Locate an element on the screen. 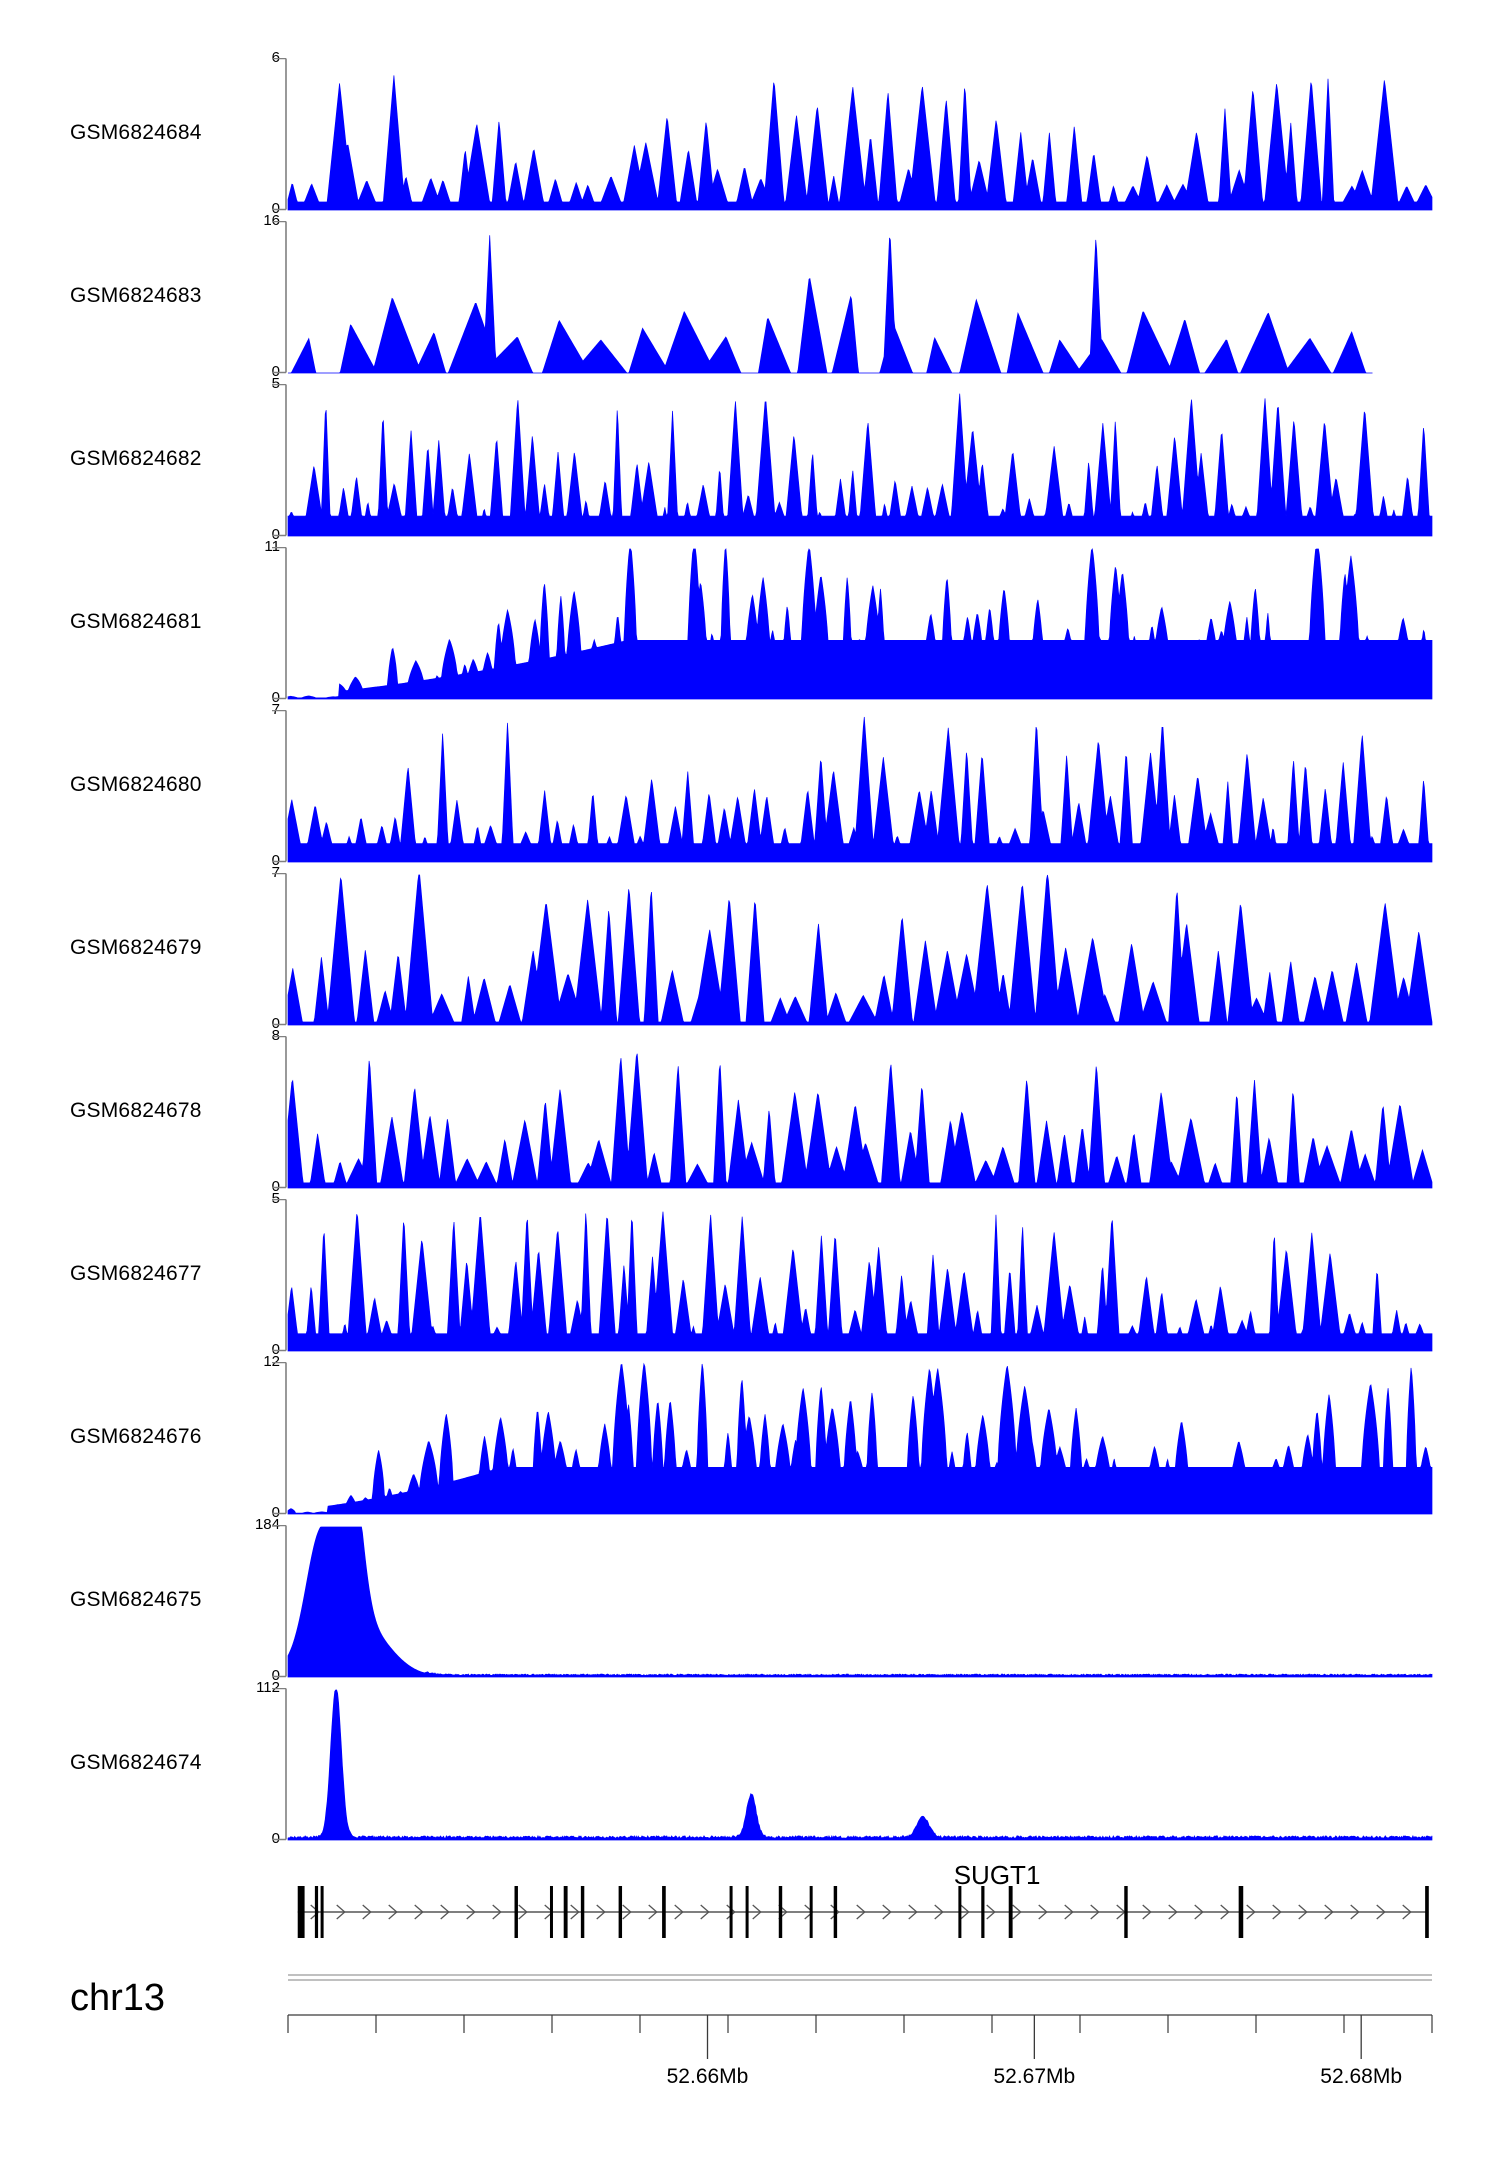  ruler-position-label: 52.68Mb is located at coordinates (1361, 2076).